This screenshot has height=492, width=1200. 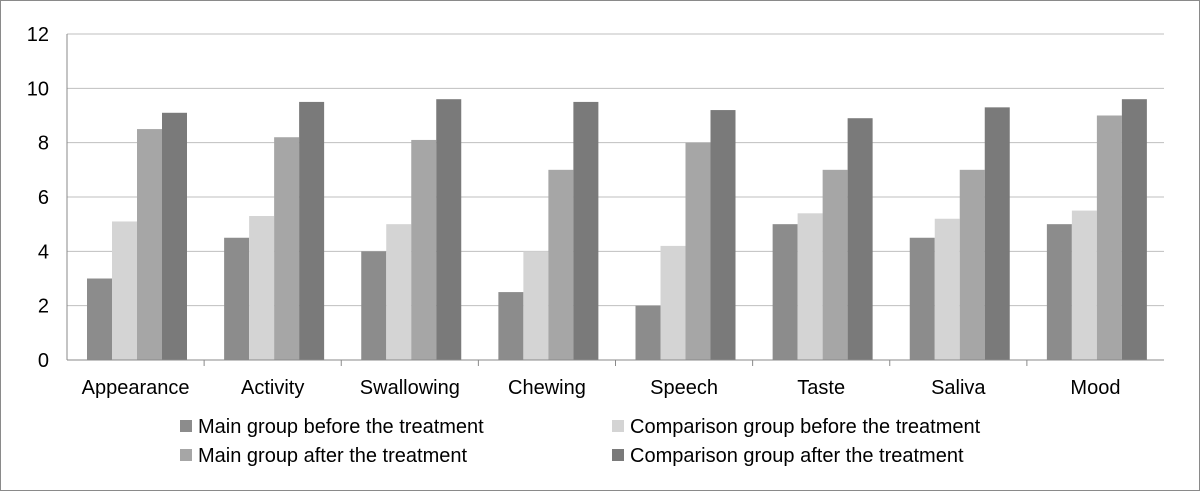 What do you see at coordinates (547, 388) in the screenshot?
I see `category-label: Chewing` at bounding box center [547, 388].